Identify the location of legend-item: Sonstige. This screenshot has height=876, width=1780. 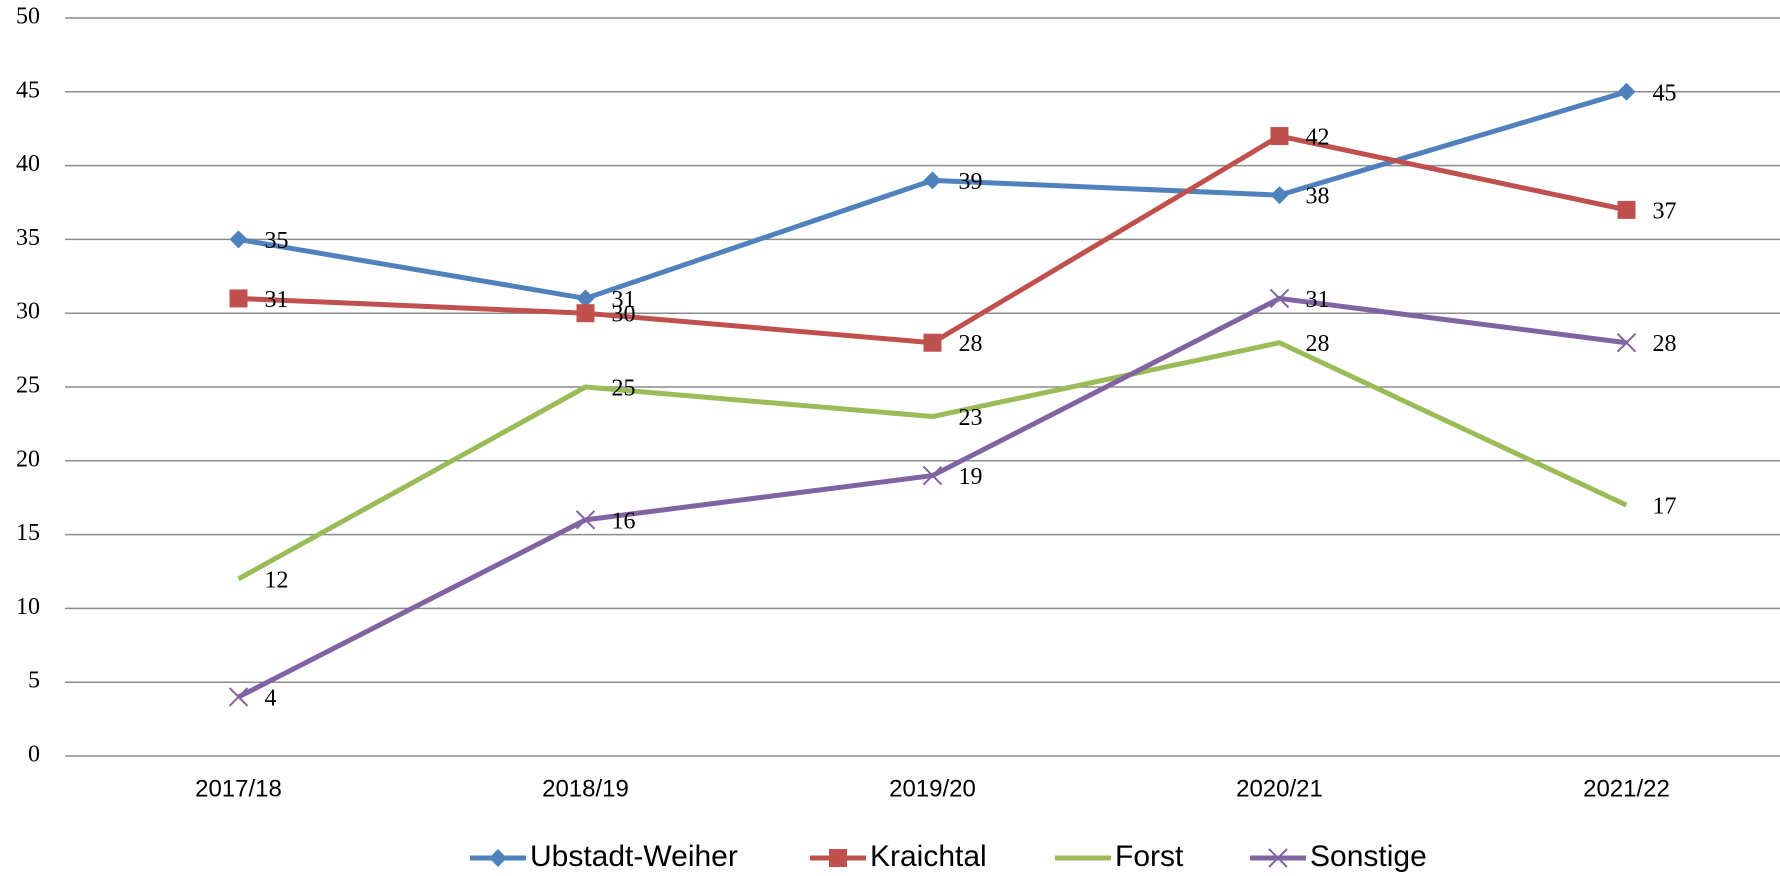
(1338, 856).